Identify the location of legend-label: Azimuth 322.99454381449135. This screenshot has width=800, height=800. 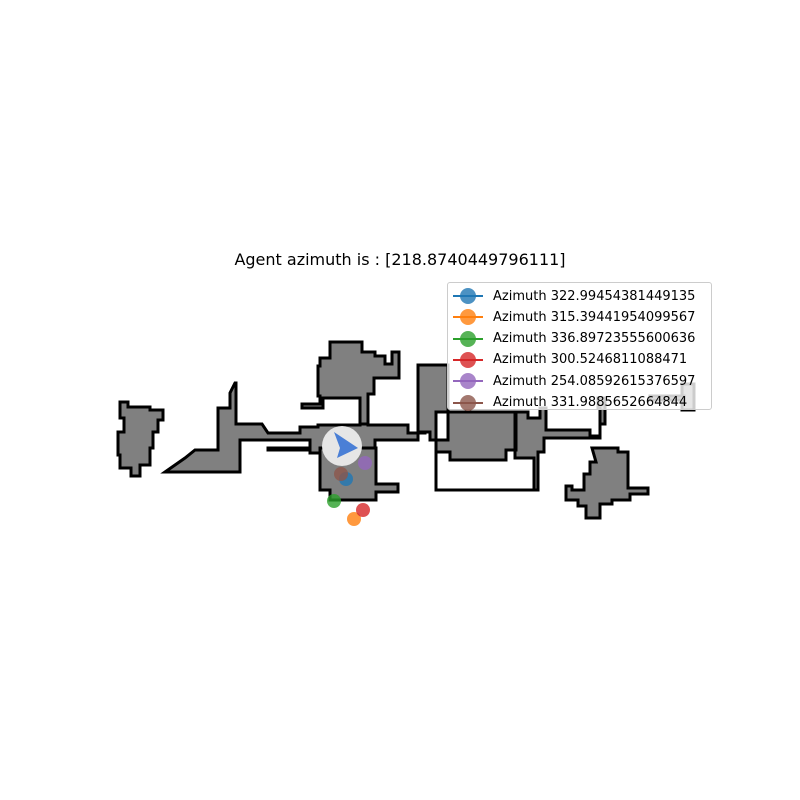
(594, 296).